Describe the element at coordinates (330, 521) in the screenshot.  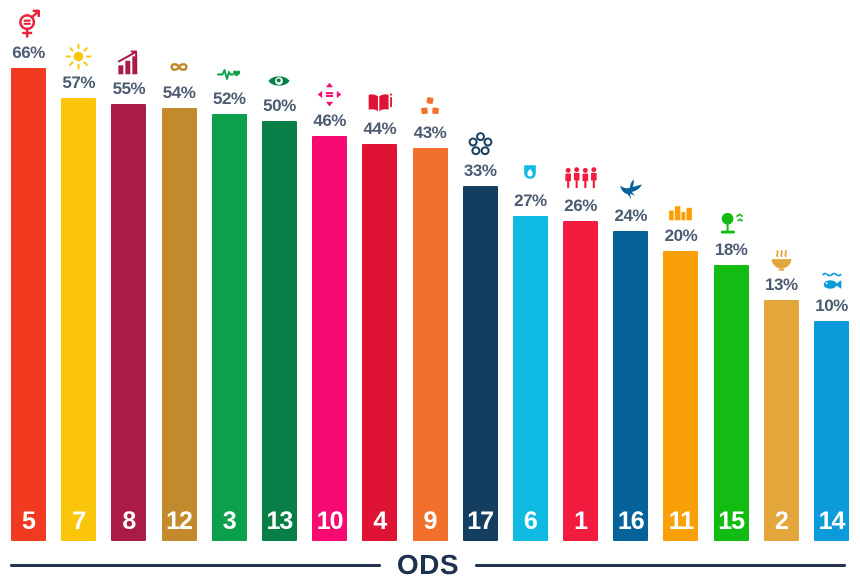
I see `bar-category-label: 10` at that location.